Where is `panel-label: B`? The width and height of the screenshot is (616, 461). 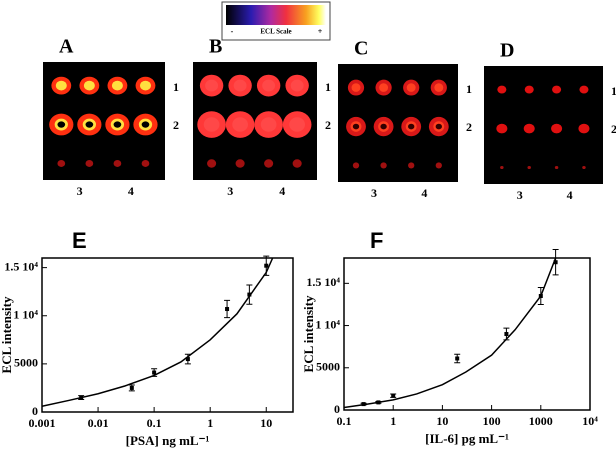 panel-label: B is located at coordinates (215, 47).